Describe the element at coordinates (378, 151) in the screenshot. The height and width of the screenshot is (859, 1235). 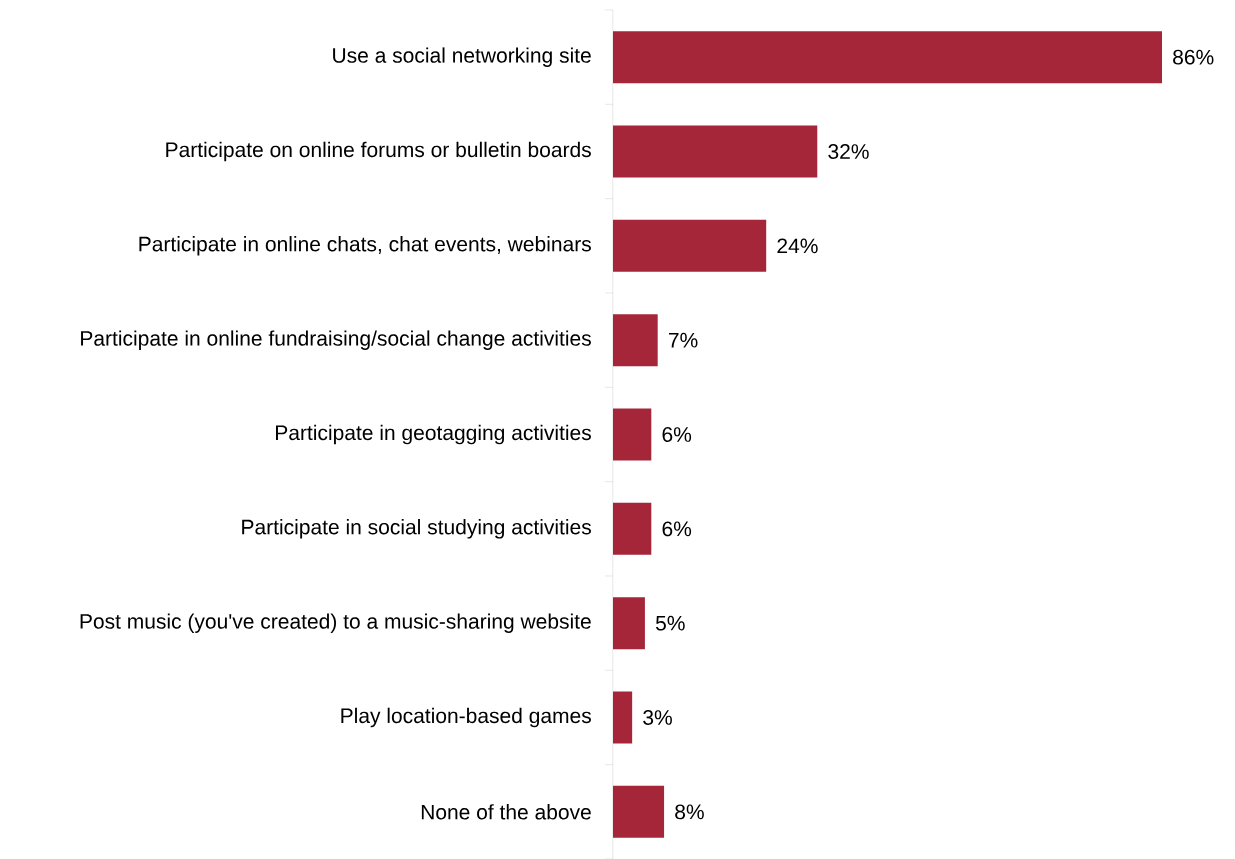
I see `y-tick-label: Participate on online forums or bulletin boards` at that location.